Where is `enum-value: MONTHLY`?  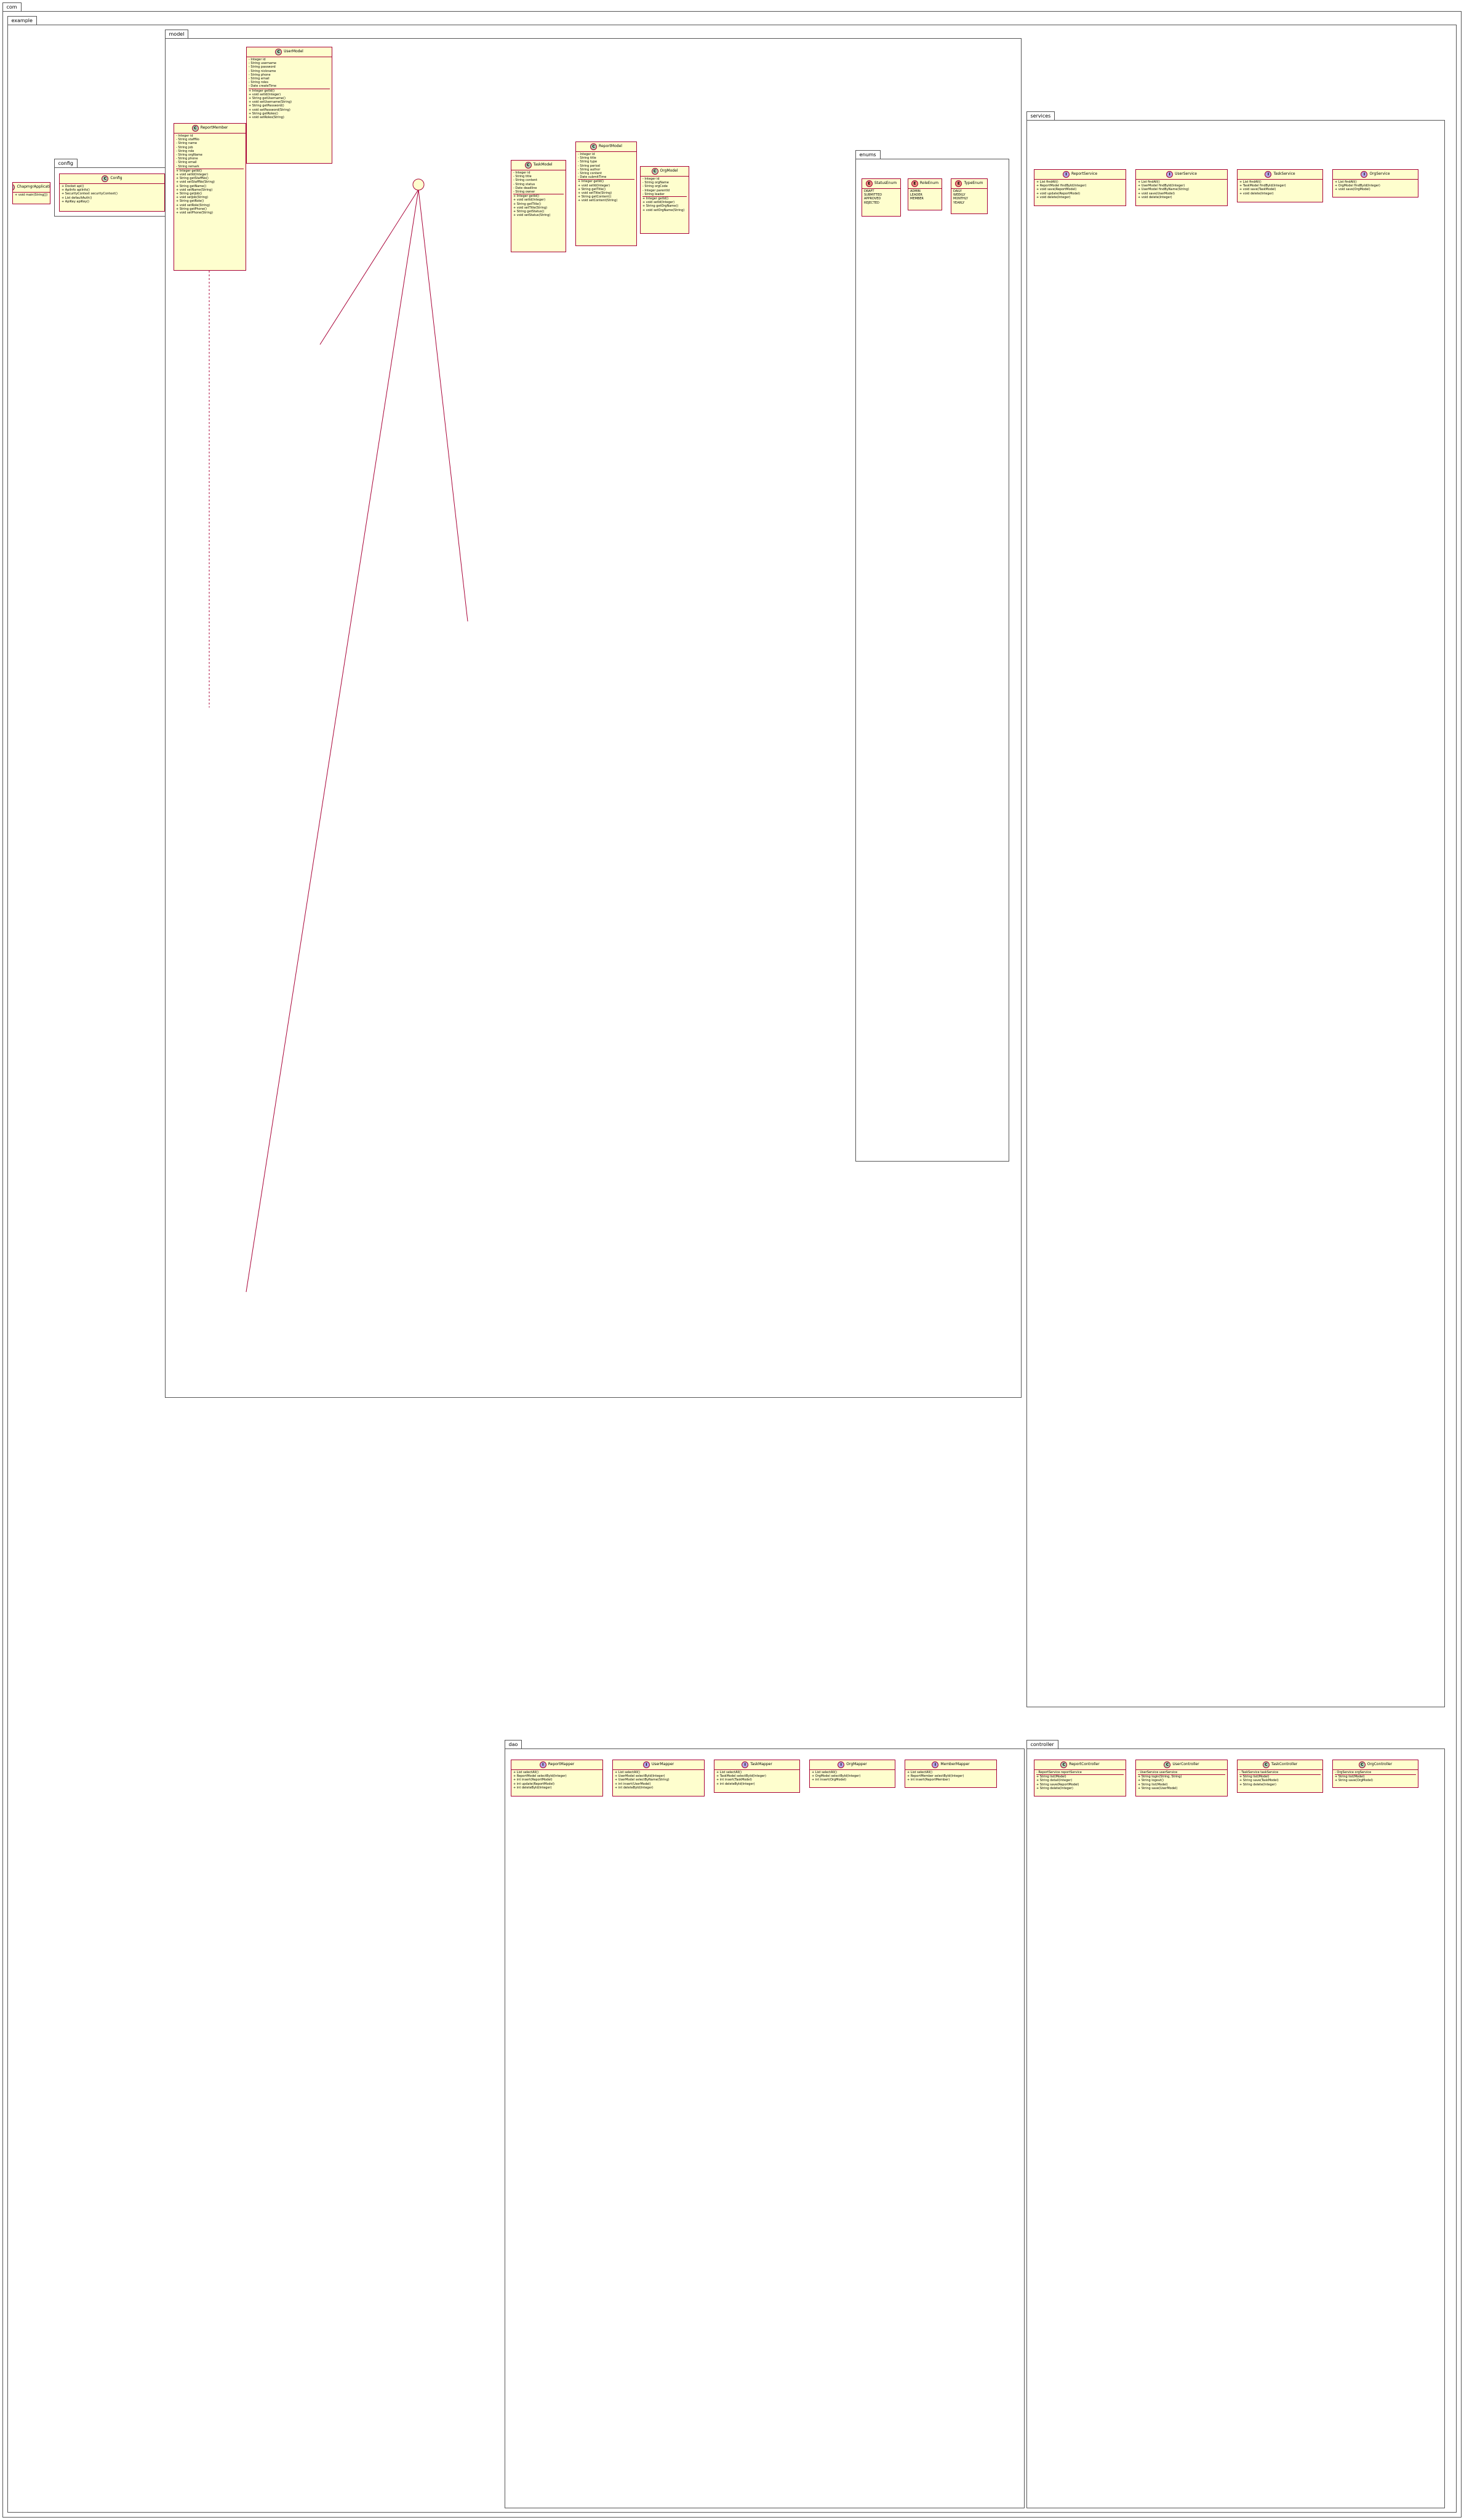 enum-value: MONTHLY is located at coordinates (960, 199).